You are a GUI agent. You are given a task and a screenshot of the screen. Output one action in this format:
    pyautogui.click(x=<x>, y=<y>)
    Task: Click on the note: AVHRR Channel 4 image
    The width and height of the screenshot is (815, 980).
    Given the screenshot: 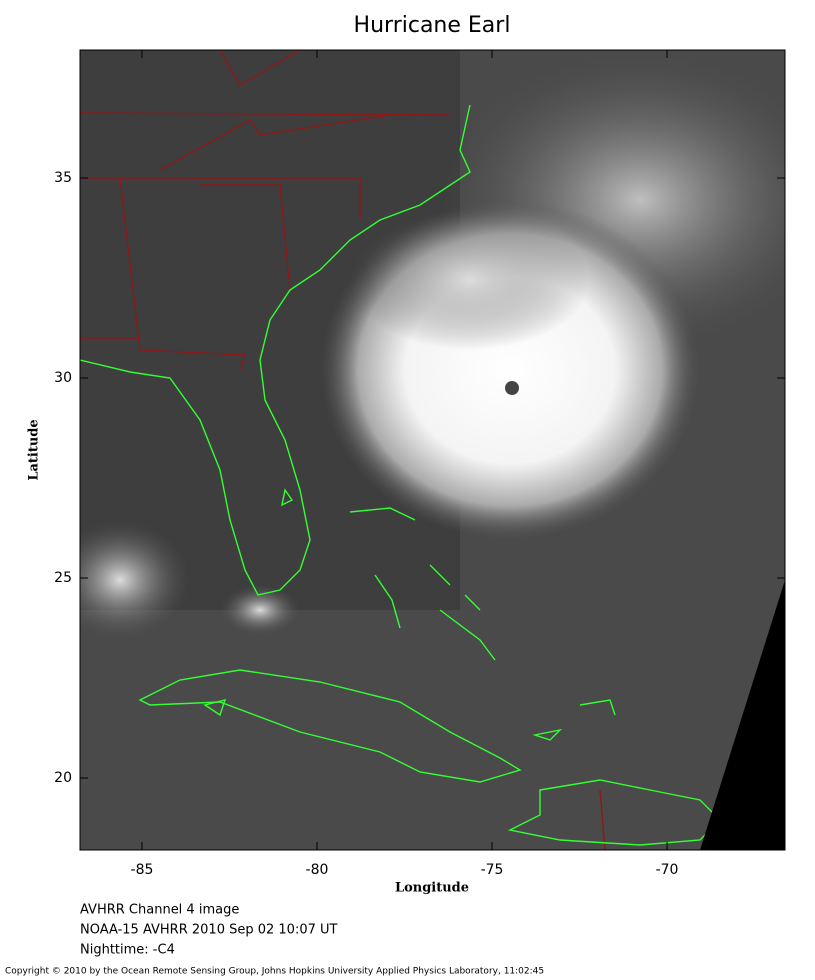 What is the action you would take?
    pyautogui.click(x=159, y=910)
    